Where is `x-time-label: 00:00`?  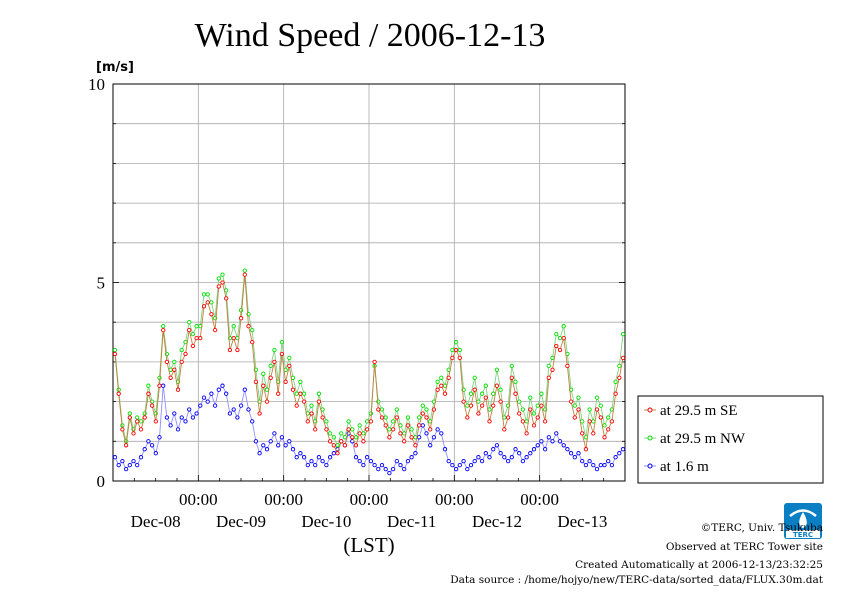
x-time-label: 00:00 is located at coordinates (539, 499).